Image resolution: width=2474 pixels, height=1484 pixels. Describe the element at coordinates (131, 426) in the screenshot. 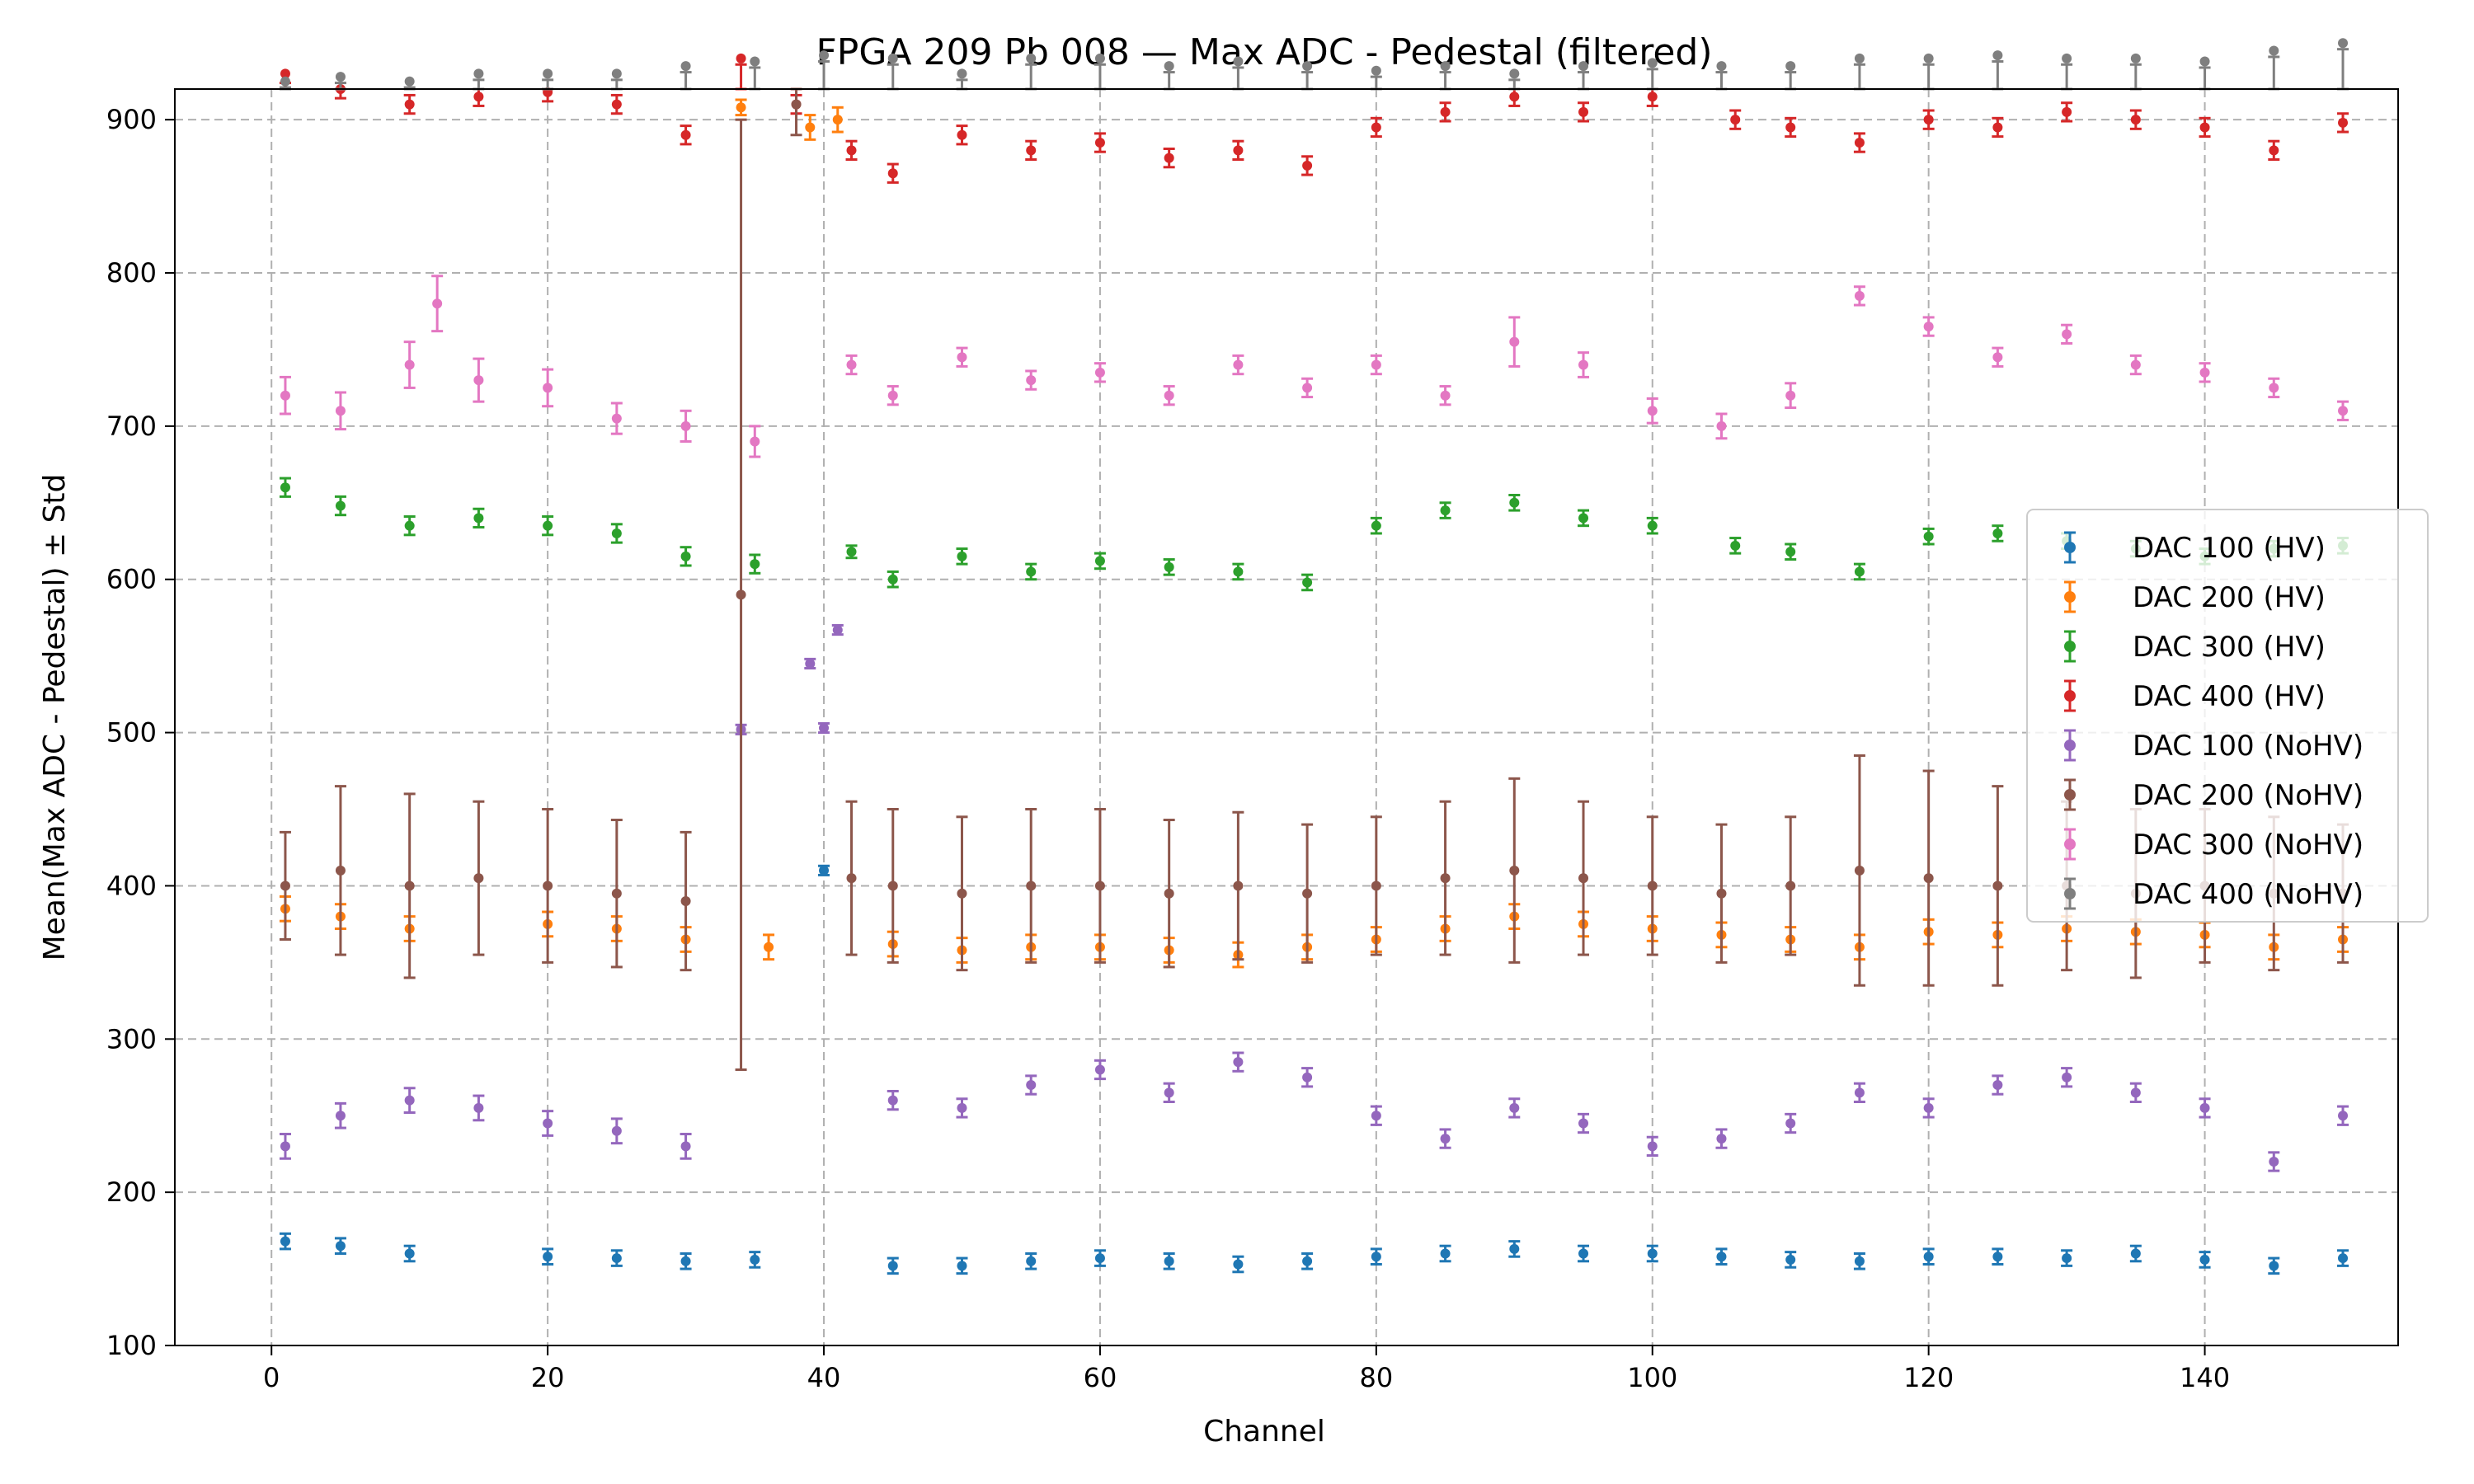

I see `y-tick-label: 700` at that location.